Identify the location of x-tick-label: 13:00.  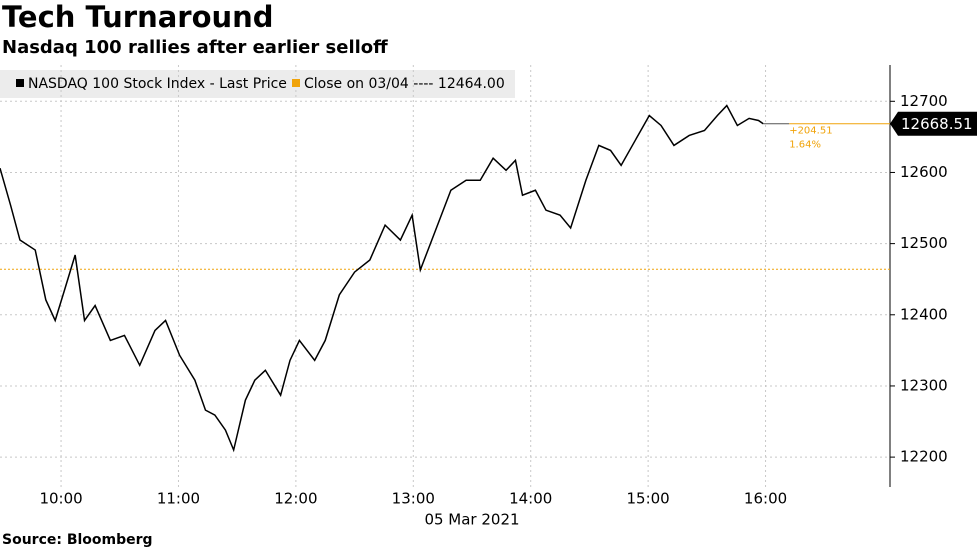
(413, 499).